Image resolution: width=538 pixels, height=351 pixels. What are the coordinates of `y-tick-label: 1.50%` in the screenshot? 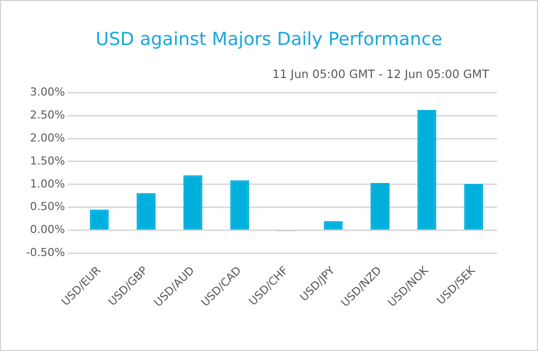 It's located at (47, 161).